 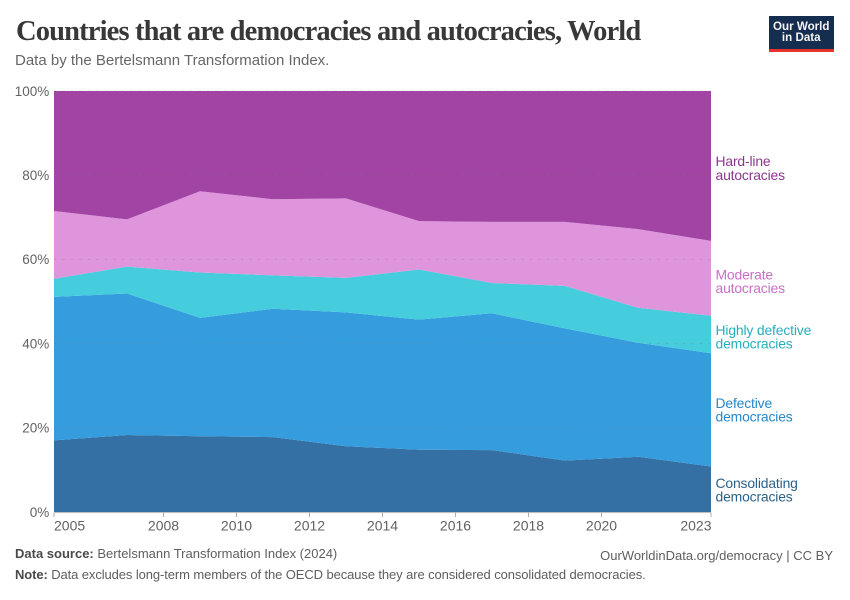 I want to click on svg-text: 80%, so click(x=35, y=175).